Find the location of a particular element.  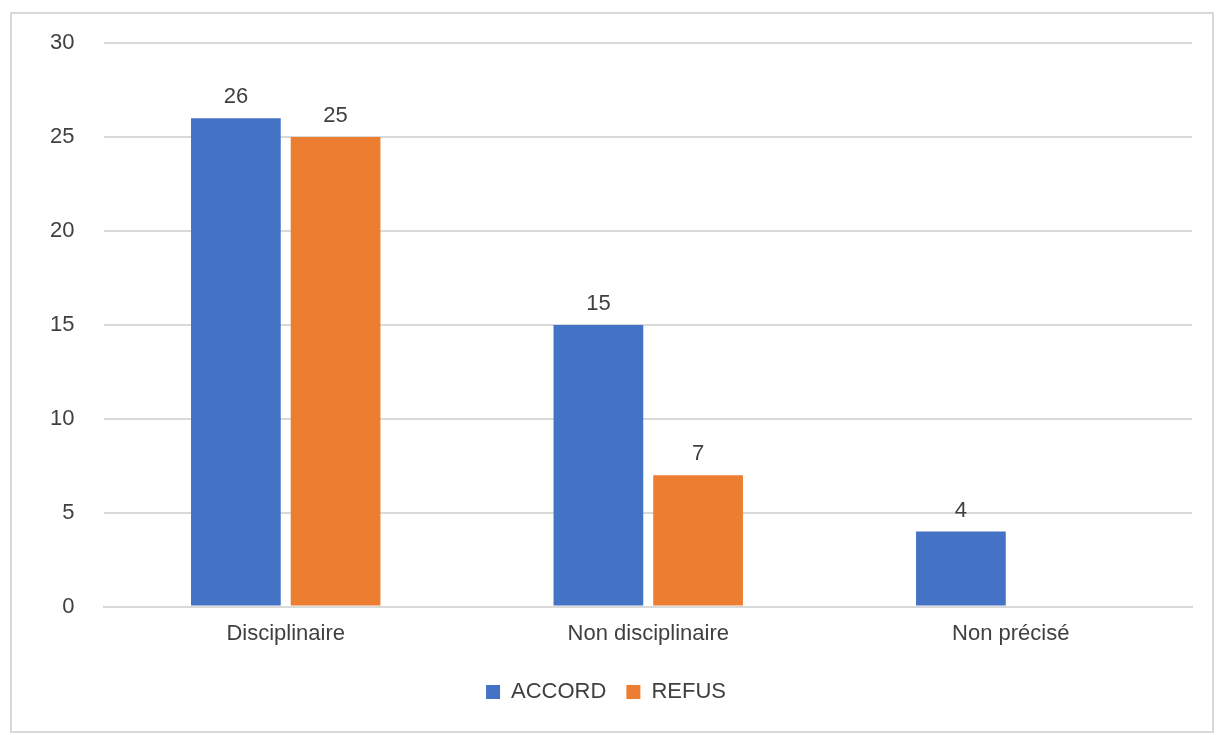

data-label: 26 is located at coordinates (236, 96).